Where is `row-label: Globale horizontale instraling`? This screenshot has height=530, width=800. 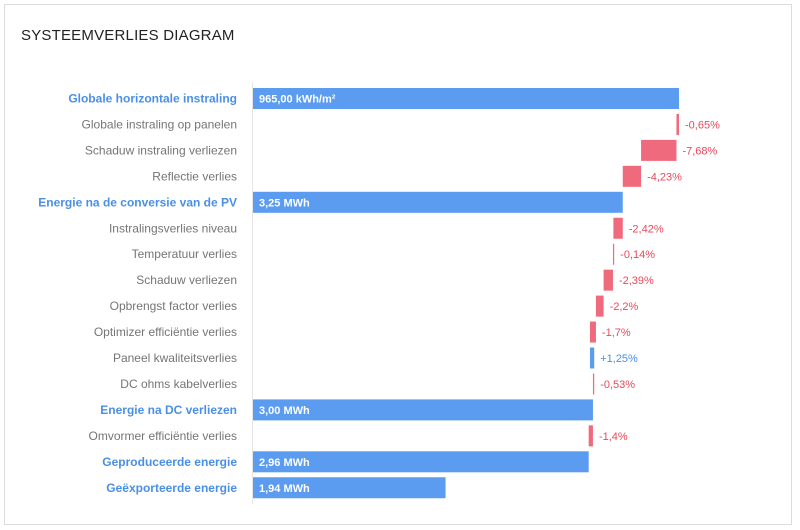
row-label: Globale horizontale instraling is located at coordinates (152, 99).